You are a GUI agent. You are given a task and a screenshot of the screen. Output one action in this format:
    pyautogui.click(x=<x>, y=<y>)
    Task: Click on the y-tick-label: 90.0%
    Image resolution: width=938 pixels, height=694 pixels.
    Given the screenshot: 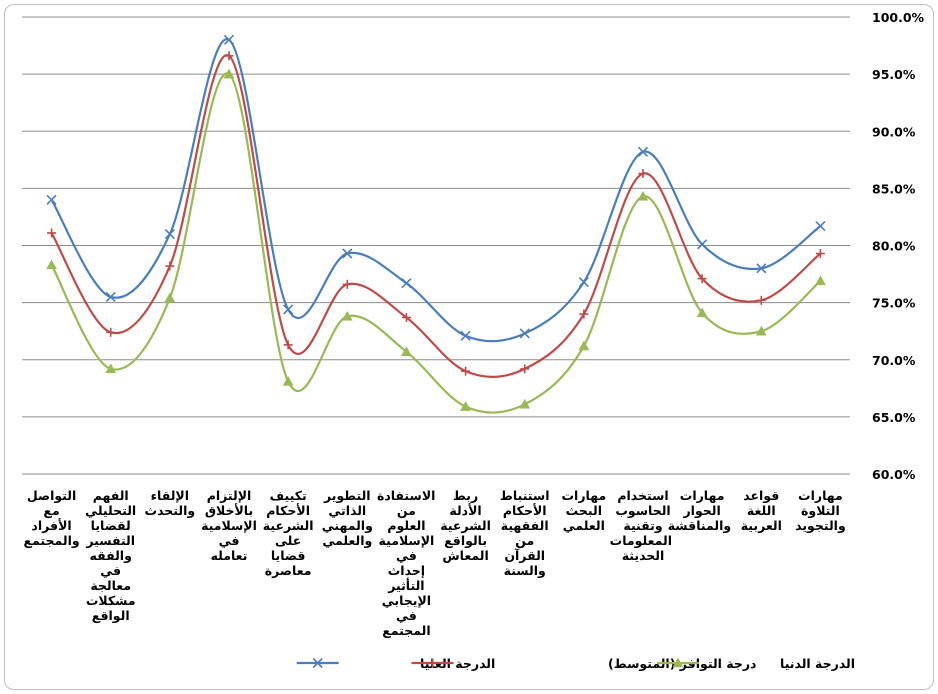 What is the action you would take?
    pyautogui.click(x=894, y=131)
    